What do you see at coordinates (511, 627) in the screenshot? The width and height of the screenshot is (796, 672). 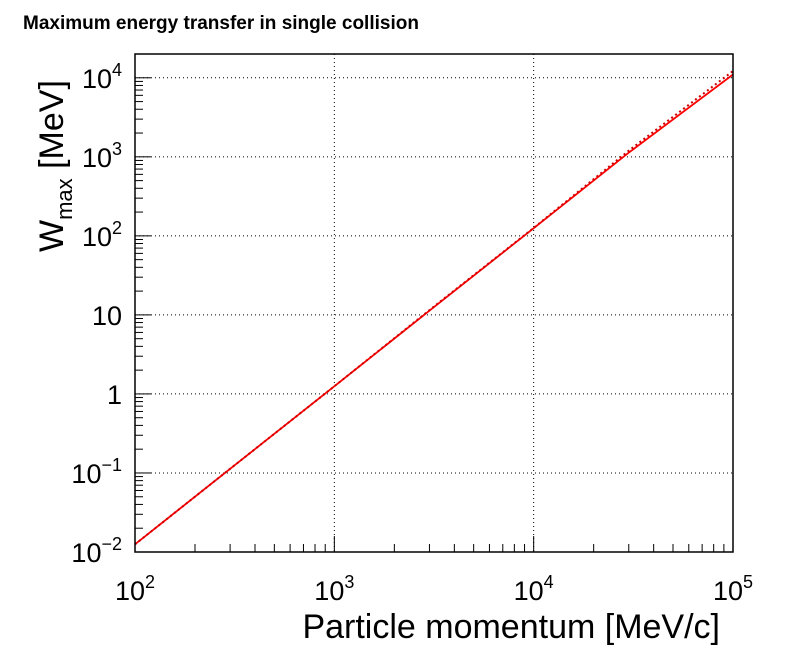 I see `x-axis-label: Particle momentum [MeV/c]` at bounding box center [511, 627].